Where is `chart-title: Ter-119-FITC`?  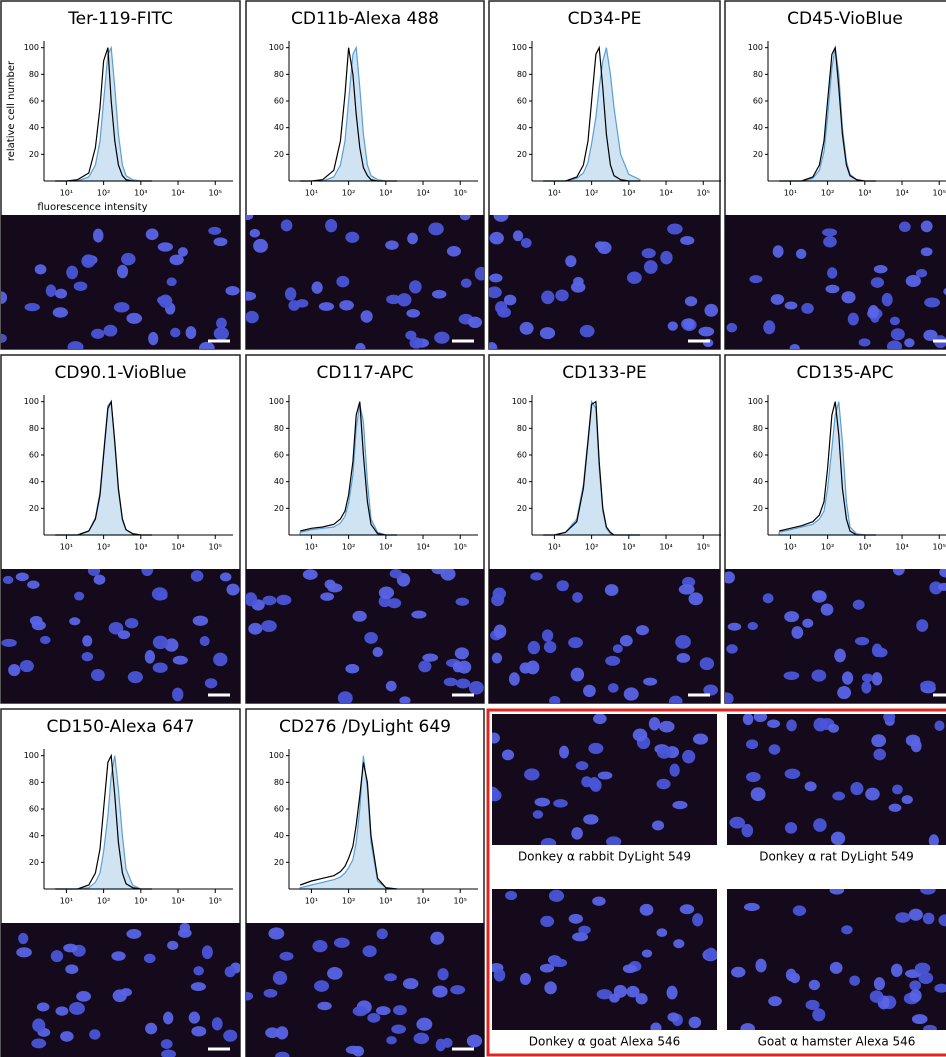
chart-title: Ter-119-FITC is located at coordinates (120, 19).